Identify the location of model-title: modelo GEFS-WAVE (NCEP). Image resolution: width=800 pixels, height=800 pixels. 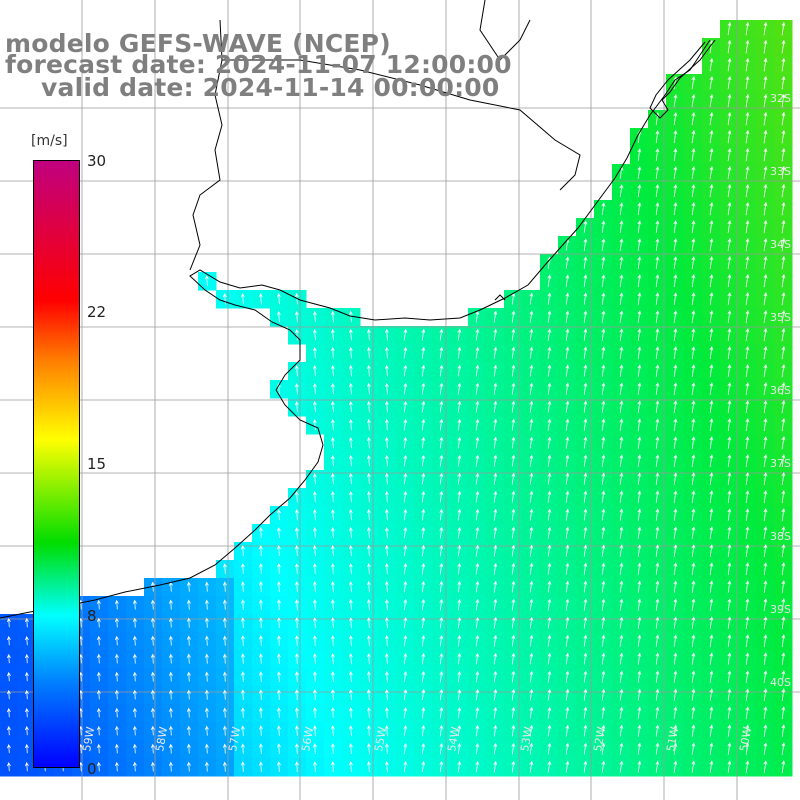
(198, 43).